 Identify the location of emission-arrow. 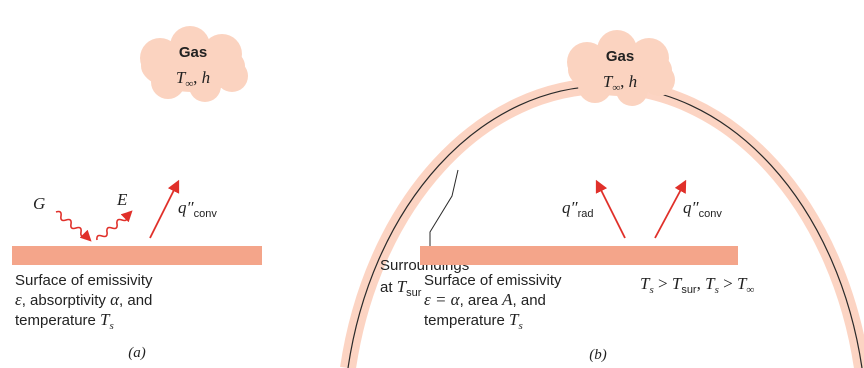
(114, 225).